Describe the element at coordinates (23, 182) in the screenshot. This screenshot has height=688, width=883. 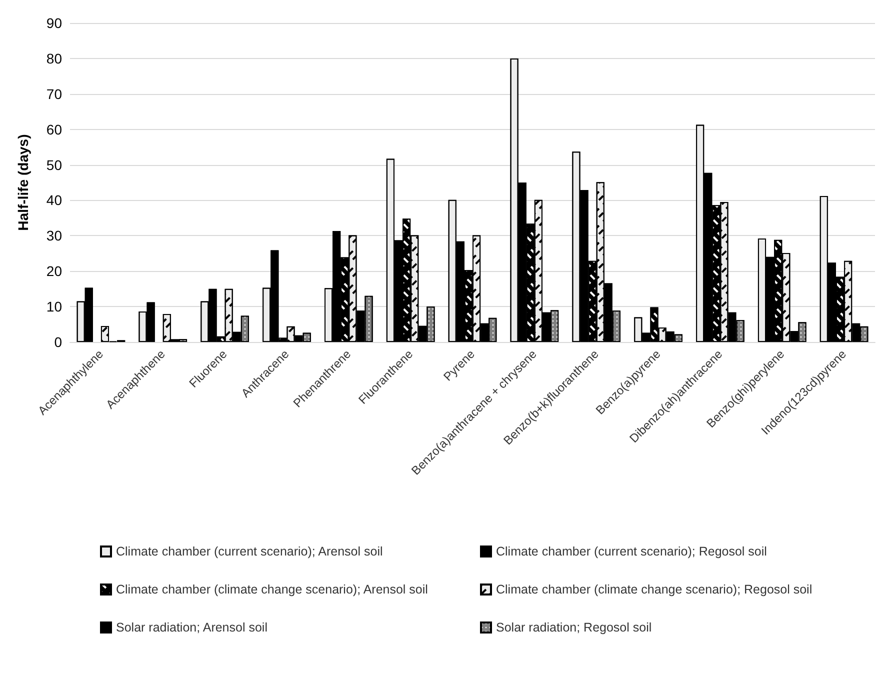
I see `y-axis-title: Half-life (days)` at that location.